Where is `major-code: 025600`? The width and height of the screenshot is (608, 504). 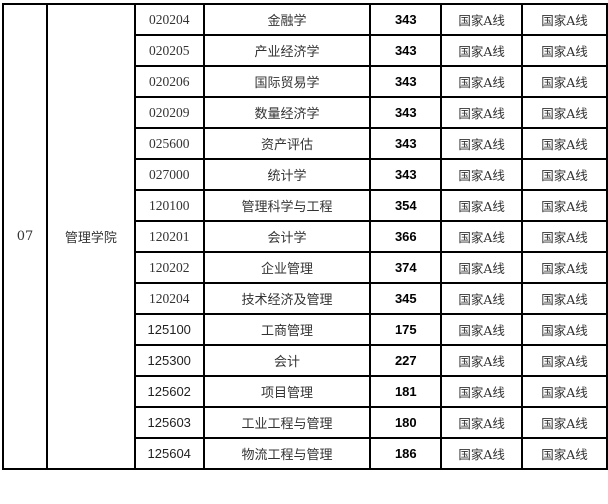
major-code: 025600 is located at coordinates (169, 143).